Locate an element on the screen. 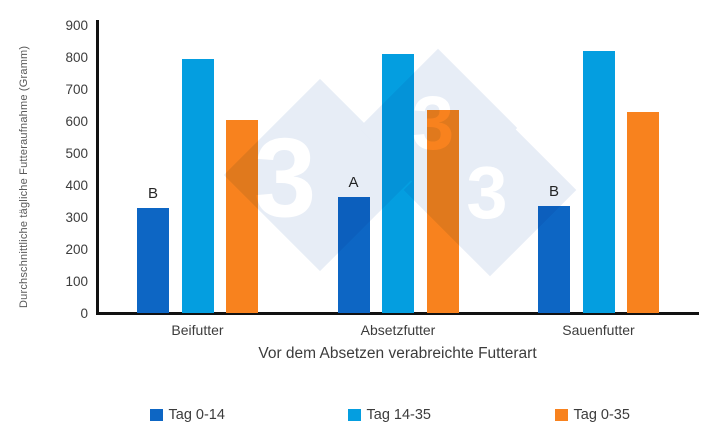  watermark-3-glyph: 3 is located at coordinates (487, 192).